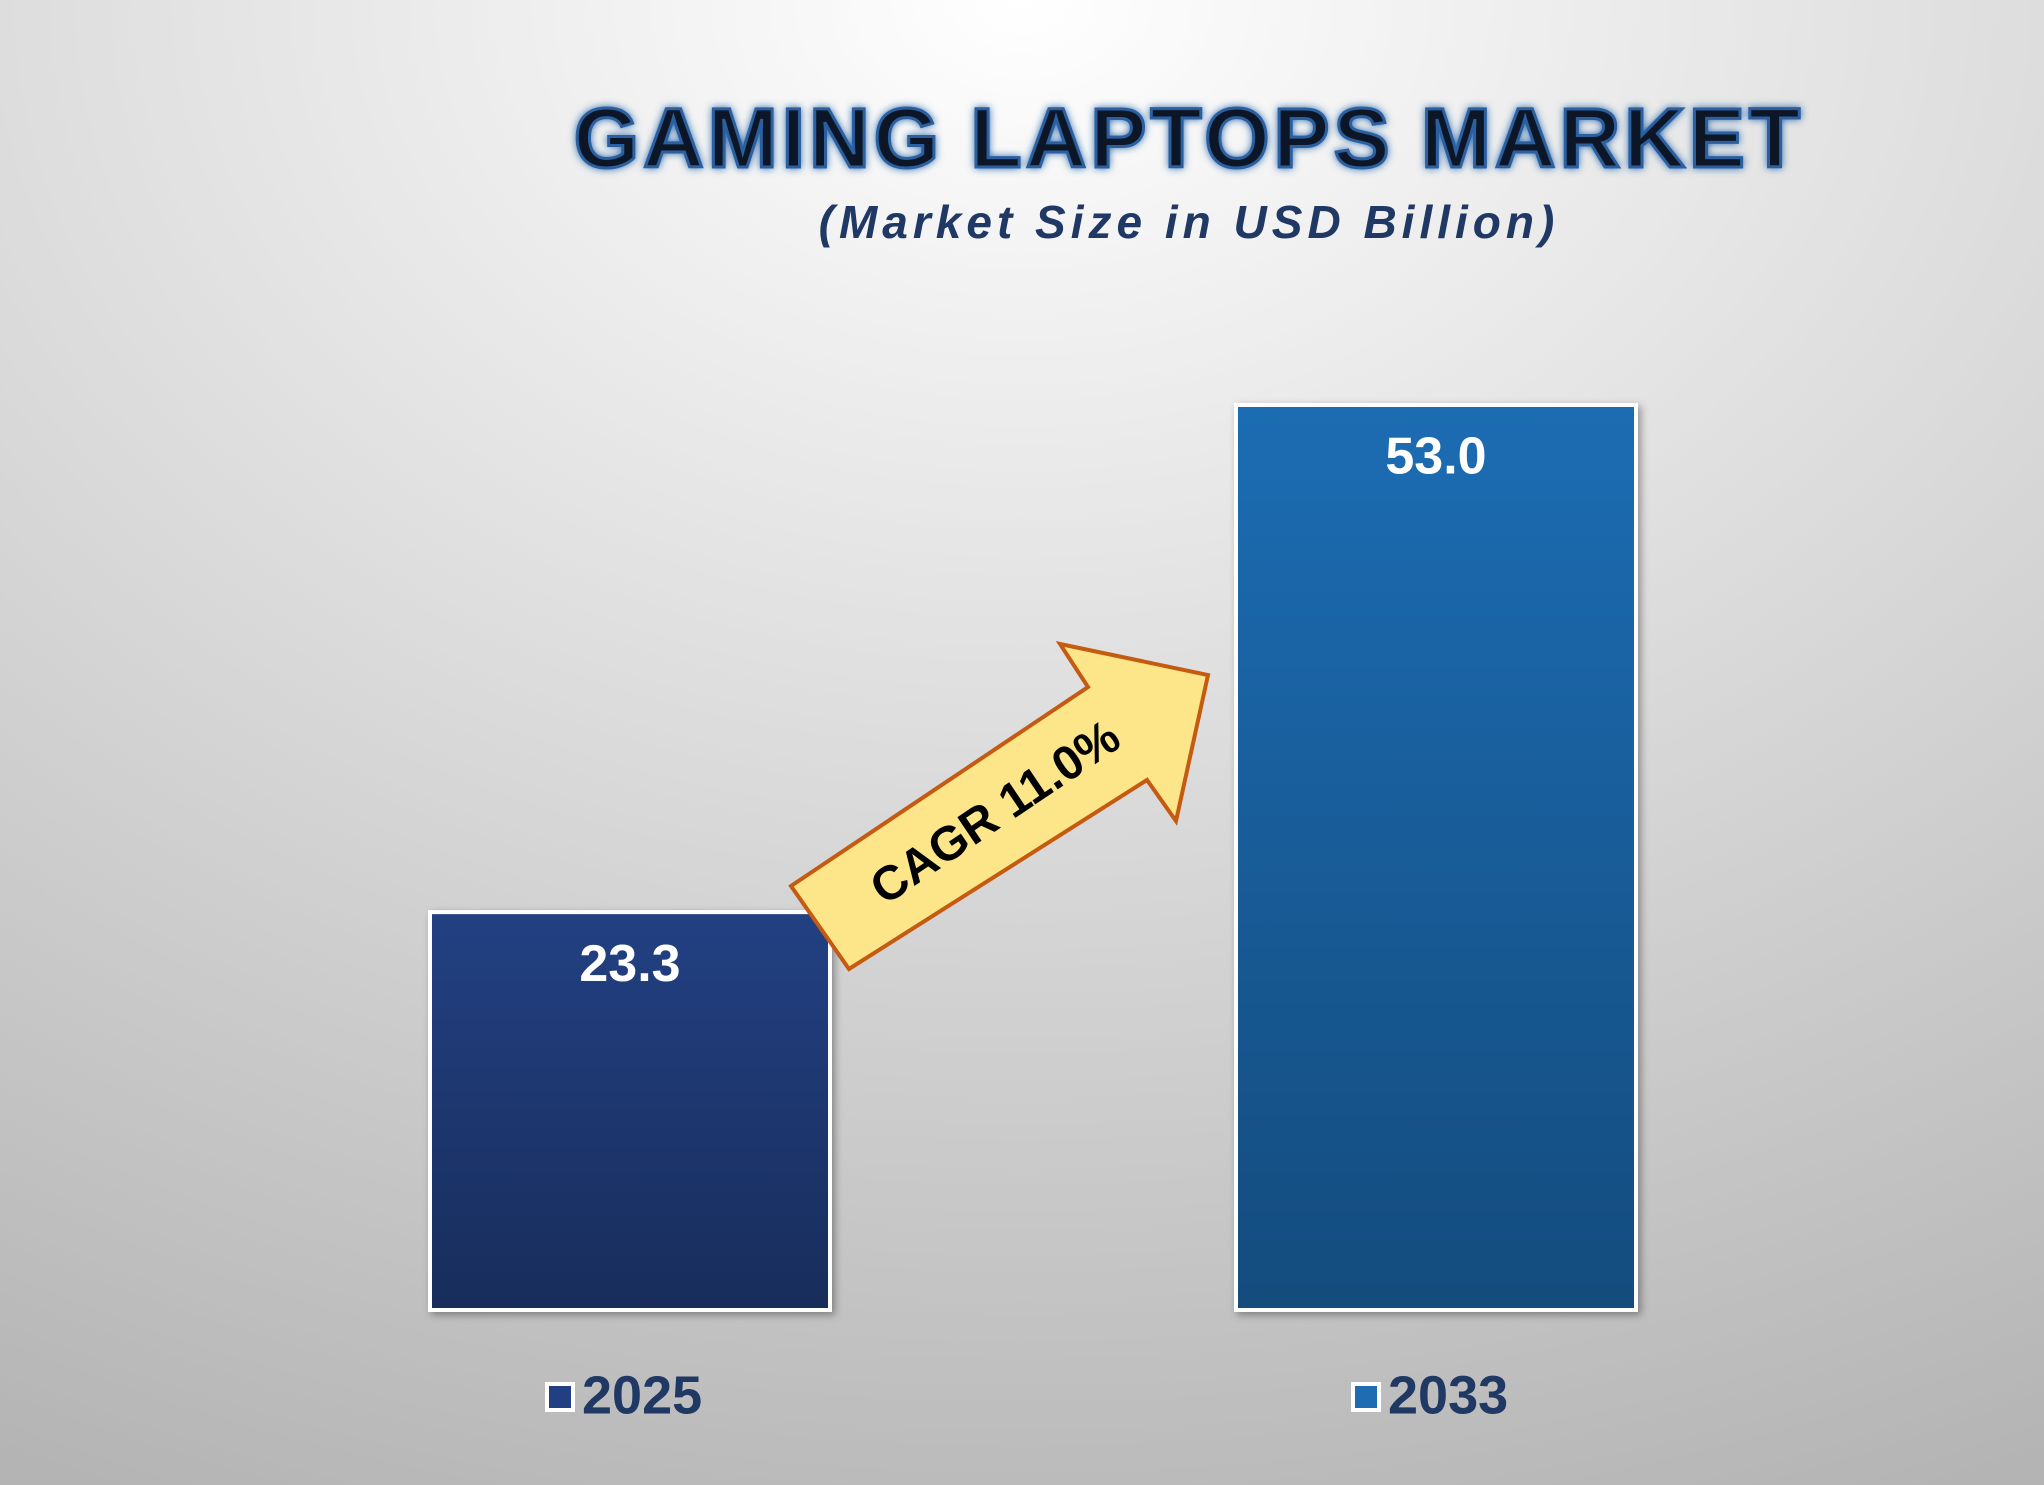 The image size is (2044, 1485). I want to click on value-label: 23.3, so click(629, 964).